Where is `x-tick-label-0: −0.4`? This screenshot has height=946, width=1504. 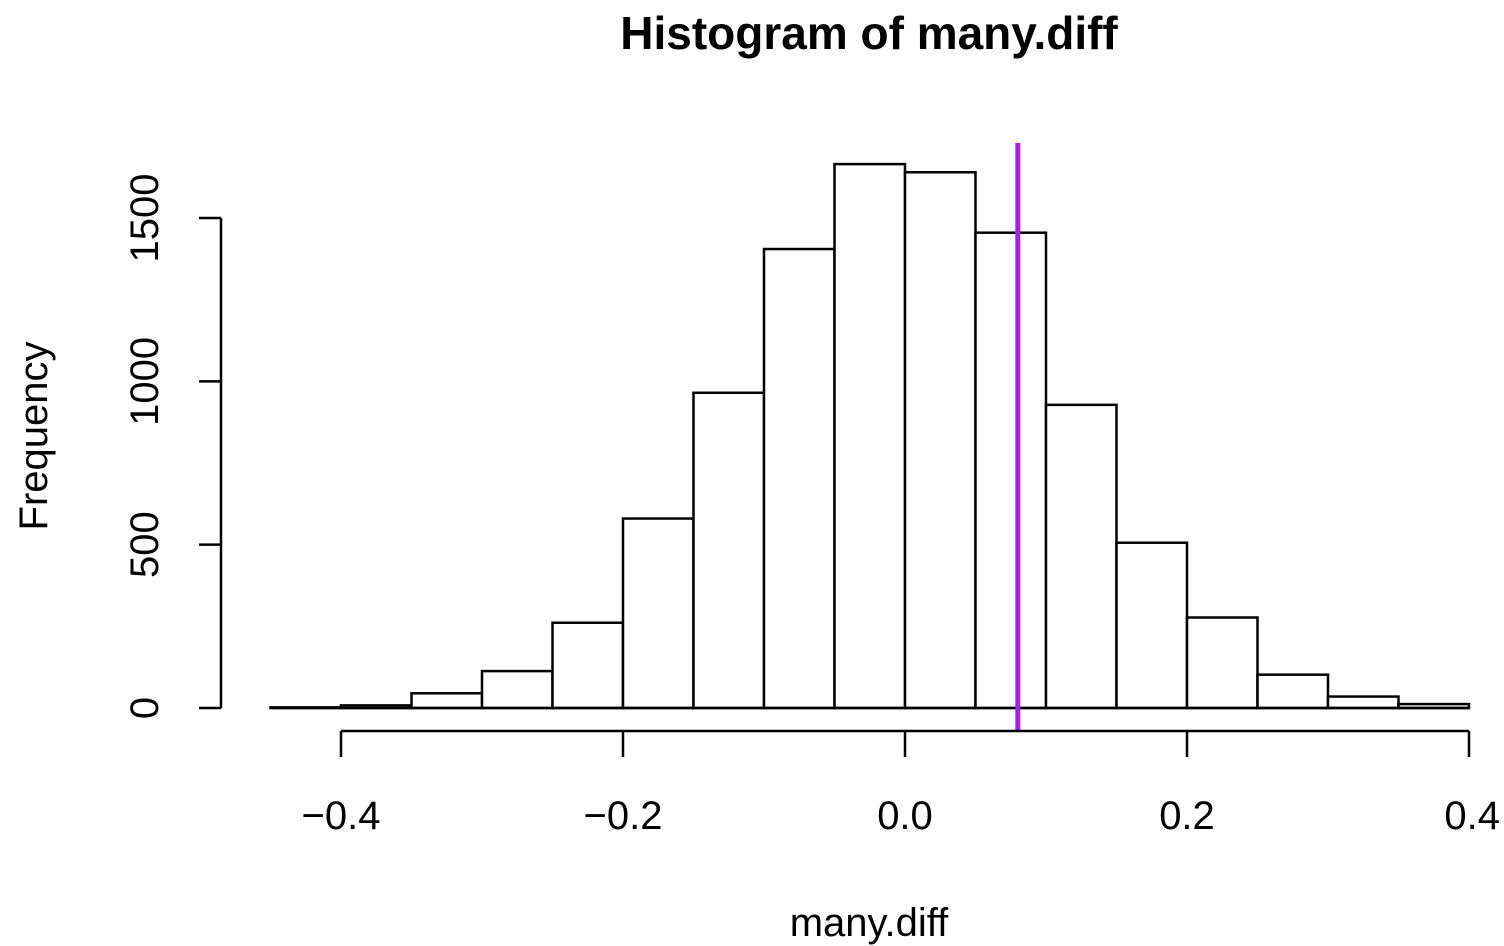
x-tick-label-0: −0.4 is located at coordinates (341, 816).